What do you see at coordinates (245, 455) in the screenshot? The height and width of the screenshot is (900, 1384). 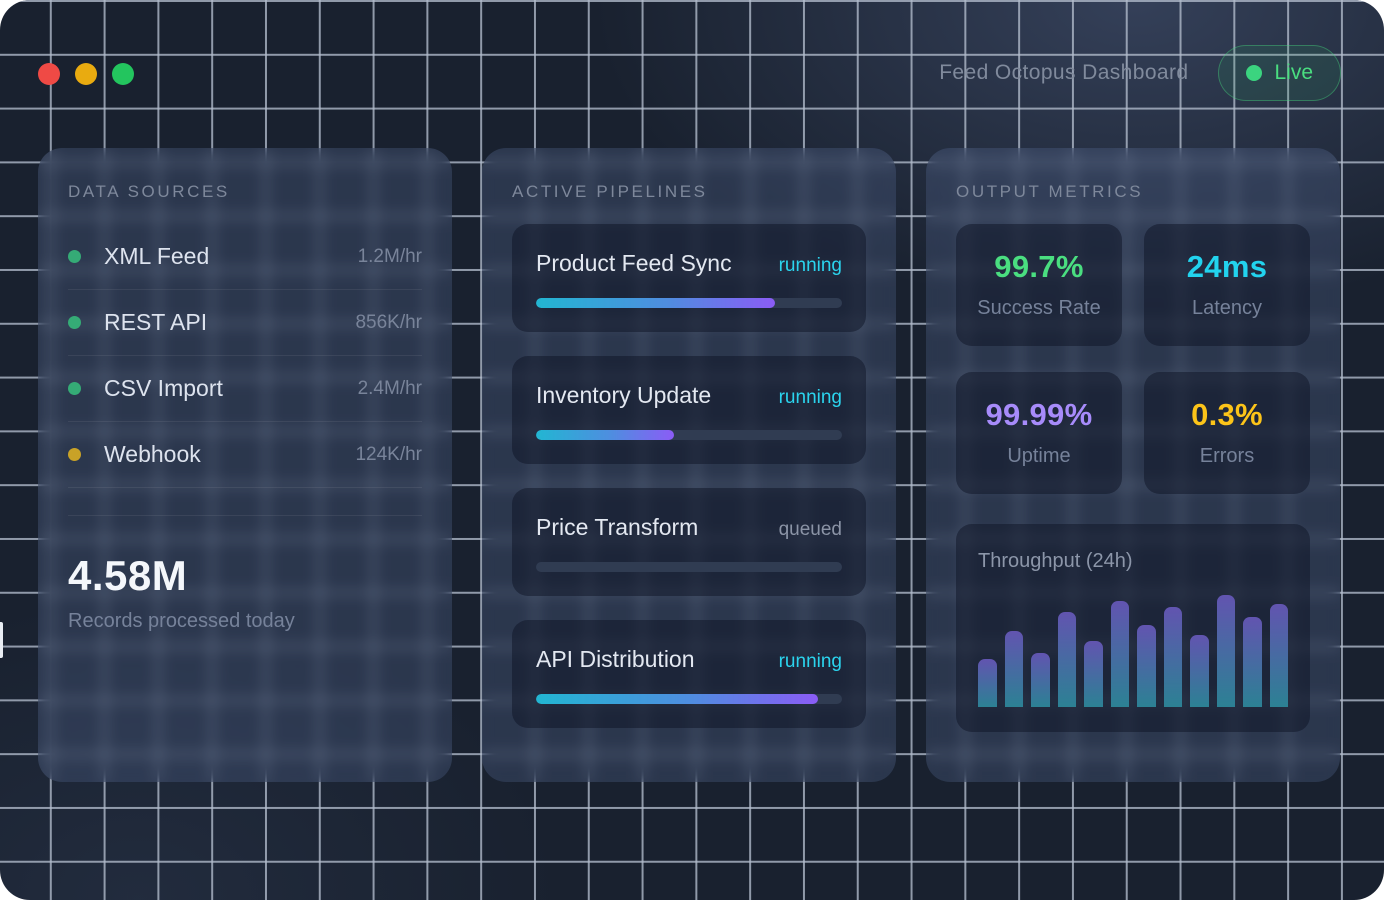 I see `data-source-row: Webhook 124K/hr` at bounding box center [245, 455].